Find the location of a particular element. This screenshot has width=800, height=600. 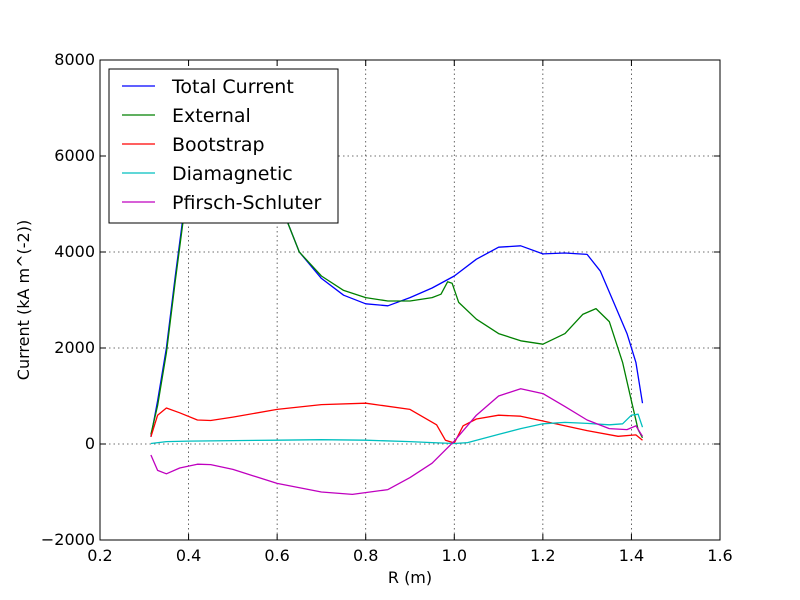

x-tick-label: 1.6 is located at coordinates (719, 555).